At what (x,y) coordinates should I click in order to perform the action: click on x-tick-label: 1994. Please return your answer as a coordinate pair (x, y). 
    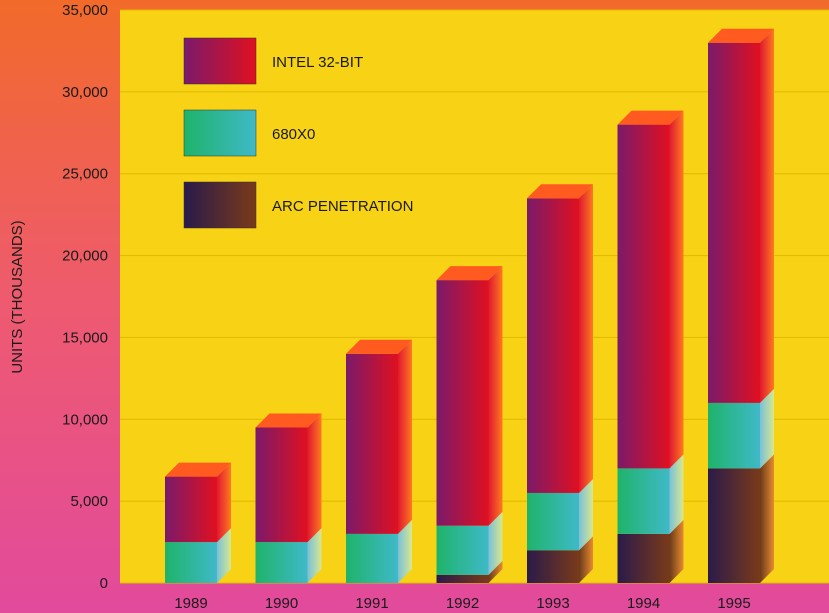
    Looking at the image, I should click on (643, 603).